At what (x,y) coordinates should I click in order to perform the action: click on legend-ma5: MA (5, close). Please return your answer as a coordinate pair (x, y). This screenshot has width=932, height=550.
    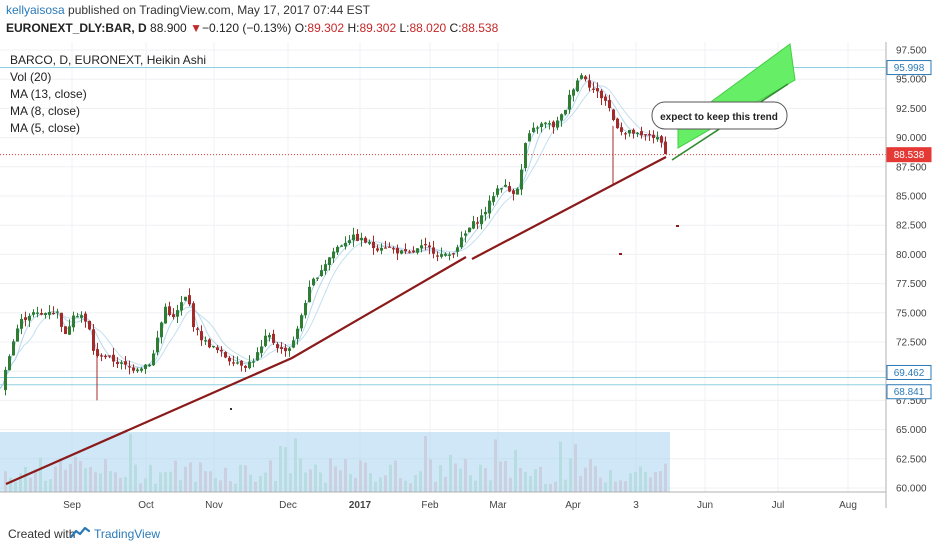
    Looking at the image, I should click on (45, 128).